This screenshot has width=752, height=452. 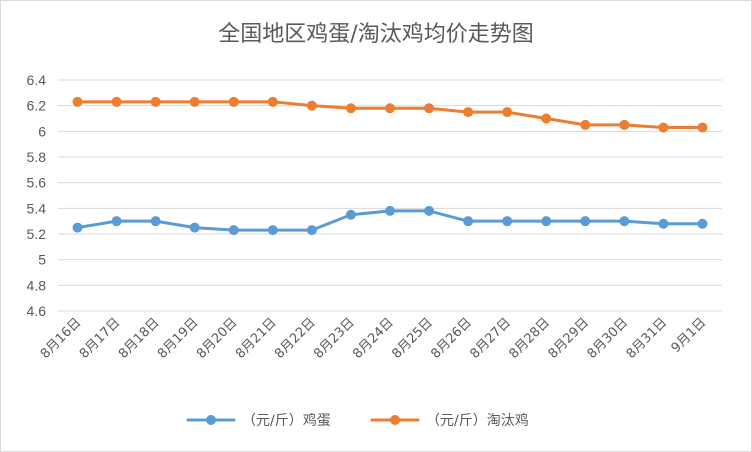 I want to click on y-tick-label: 5.8, so click(x=37, y=157).